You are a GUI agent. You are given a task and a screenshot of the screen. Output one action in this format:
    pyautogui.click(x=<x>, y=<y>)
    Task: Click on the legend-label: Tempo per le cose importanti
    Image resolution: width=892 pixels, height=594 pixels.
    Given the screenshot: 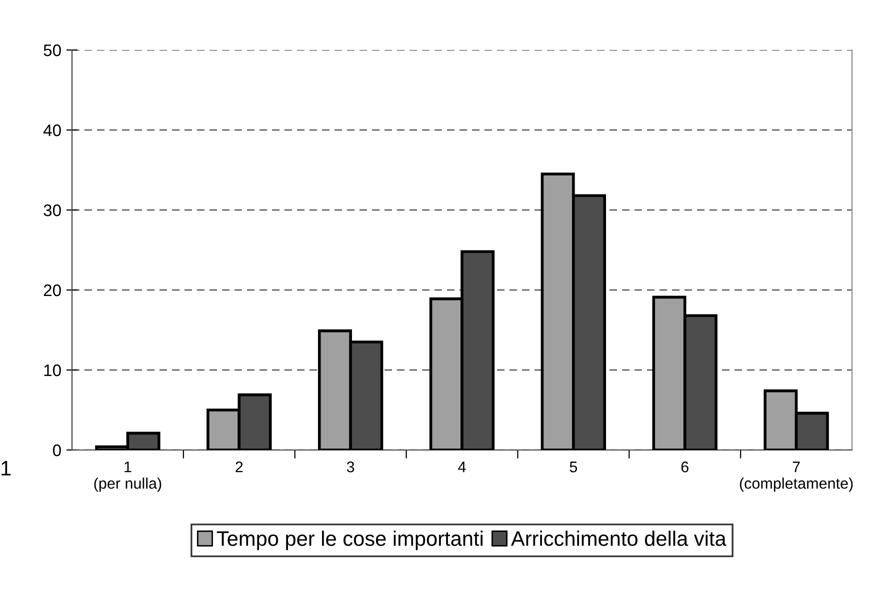 What is the action you would take?
    pyautogui.click(x=349, y=540)
    